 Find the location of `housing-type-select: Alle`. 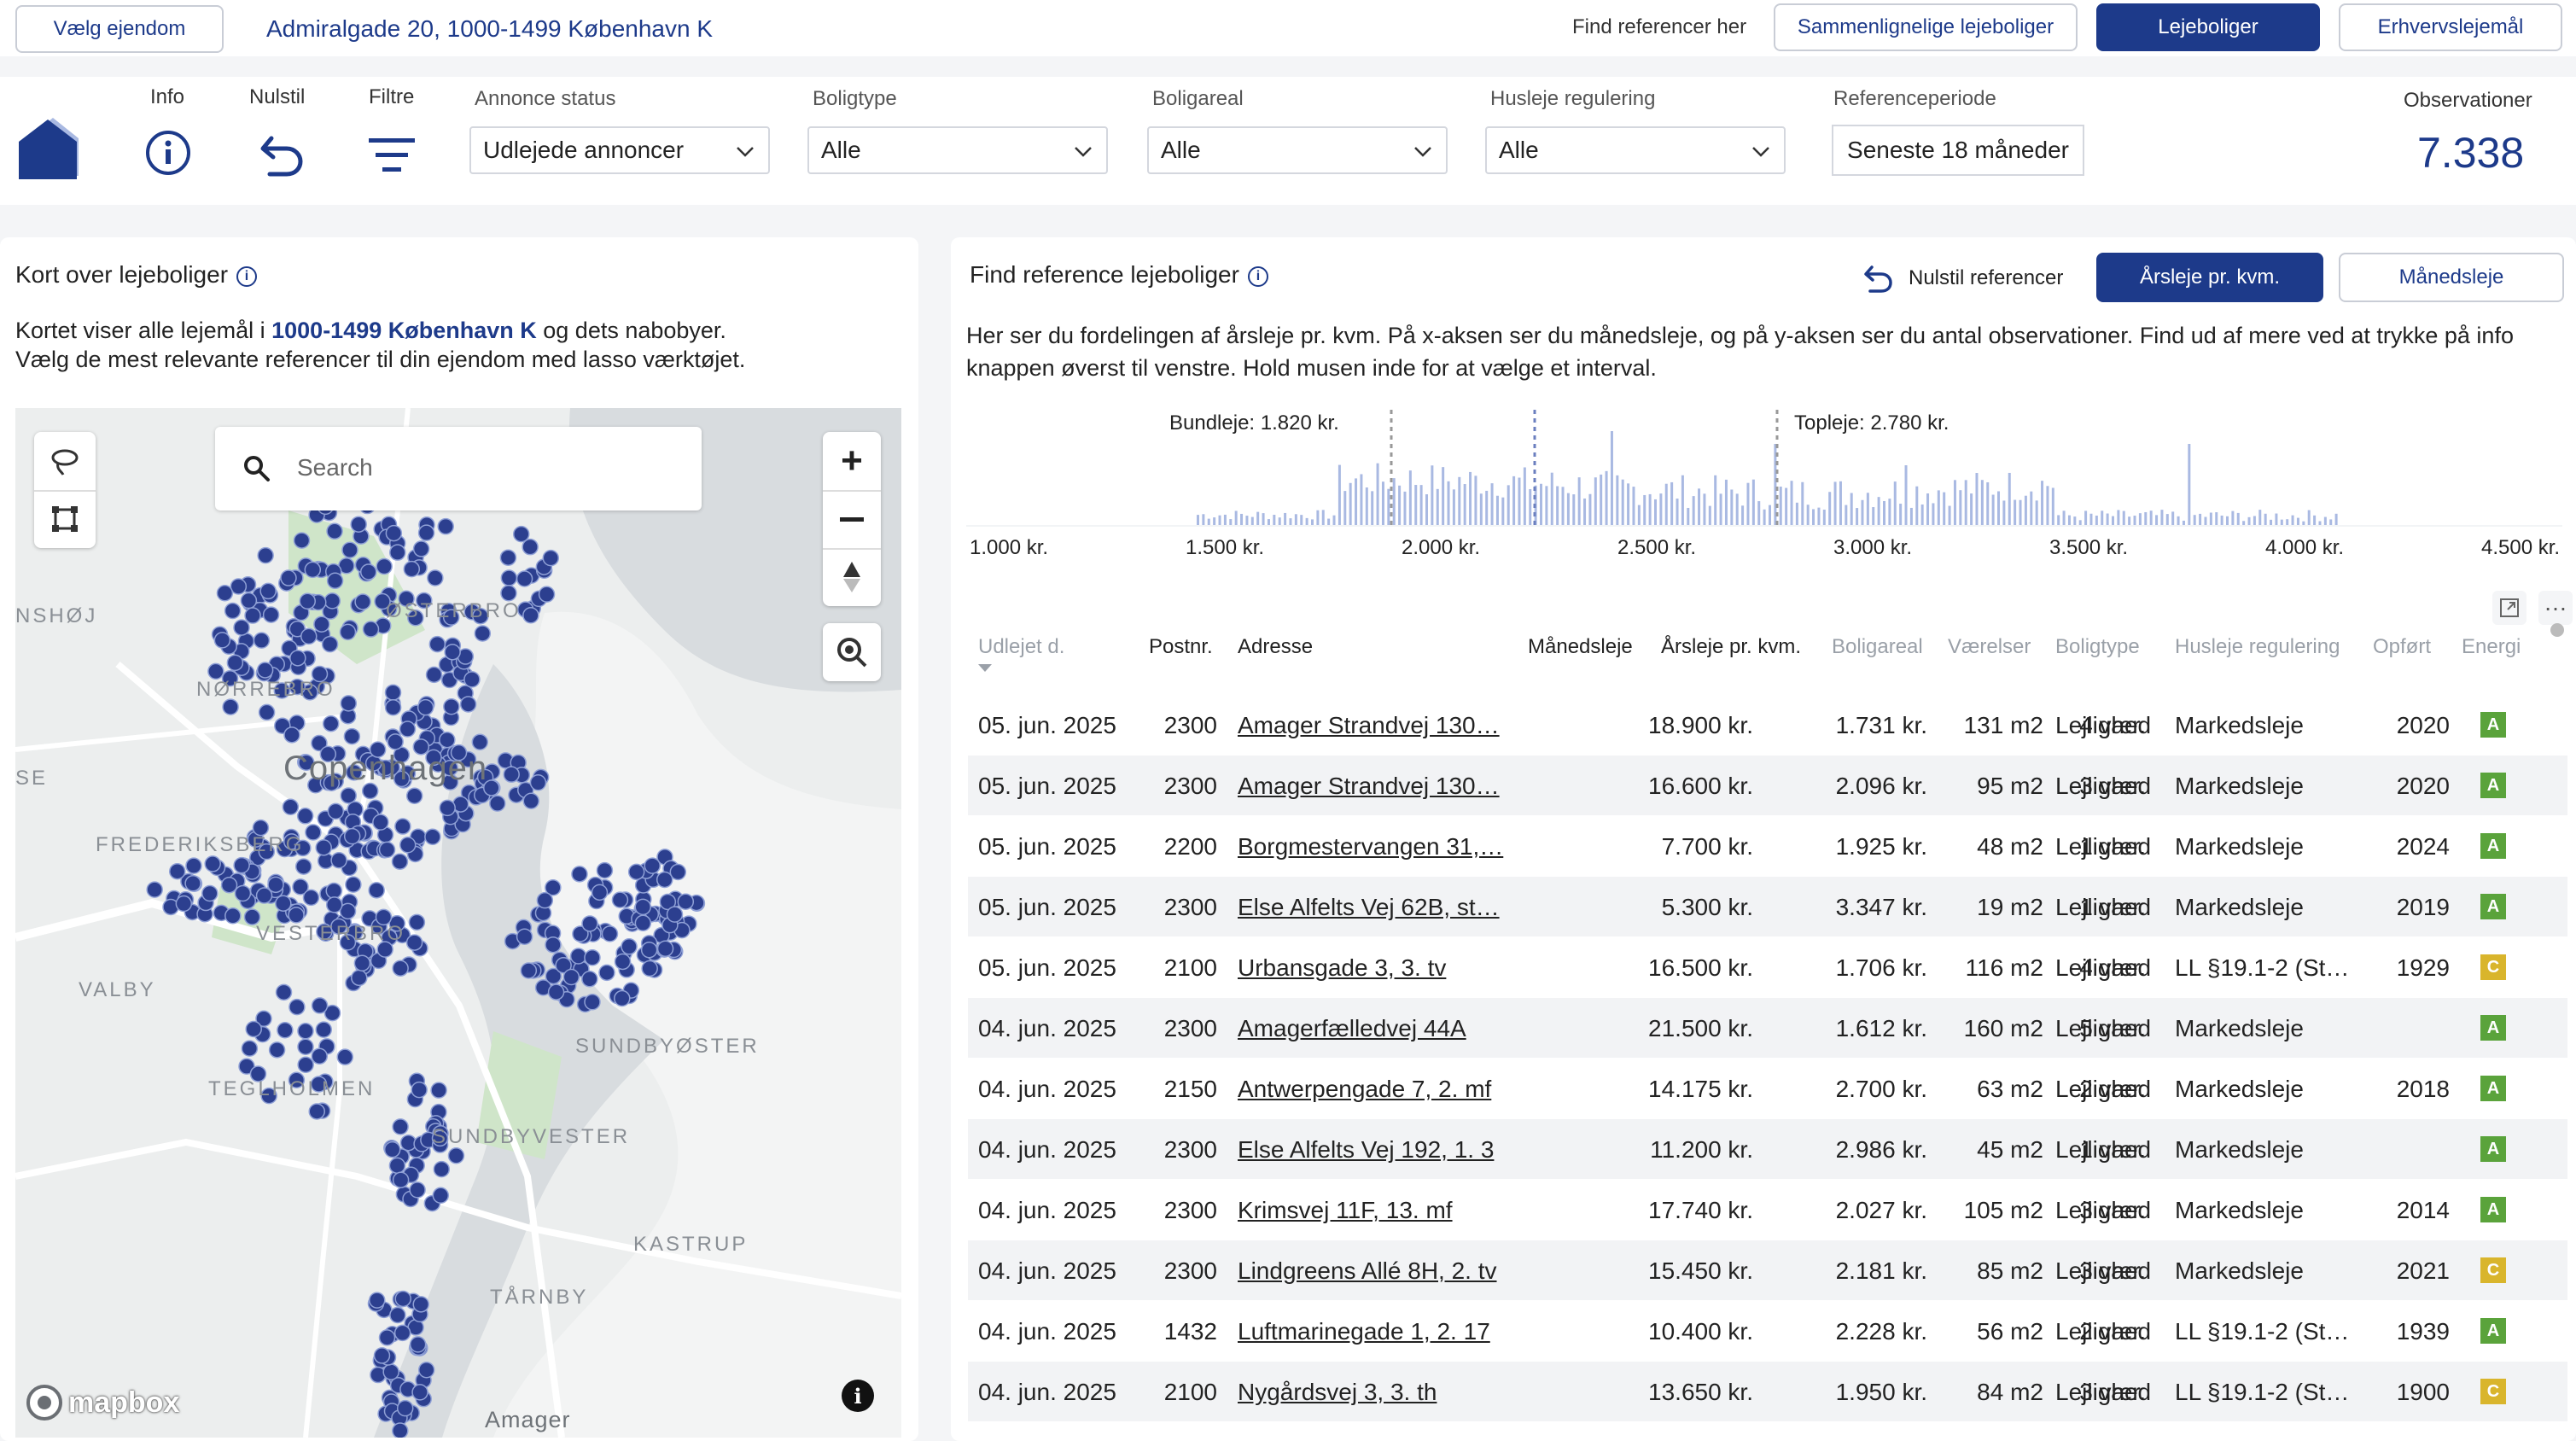

housing-type-select: Alle is located at coordinates (957, 150).